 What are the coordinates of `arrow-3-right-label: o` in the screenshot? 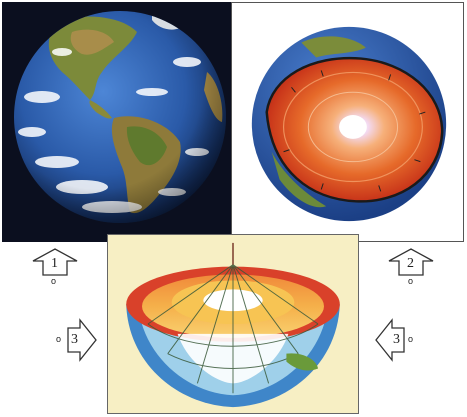 It's located at (411, 339).